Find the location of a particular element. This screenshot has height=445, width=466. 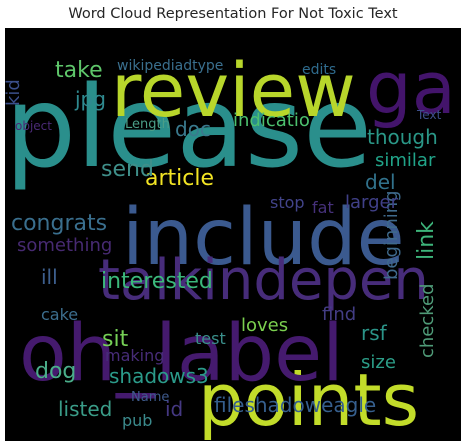

word-article: article is located at coordinates (179, 178).